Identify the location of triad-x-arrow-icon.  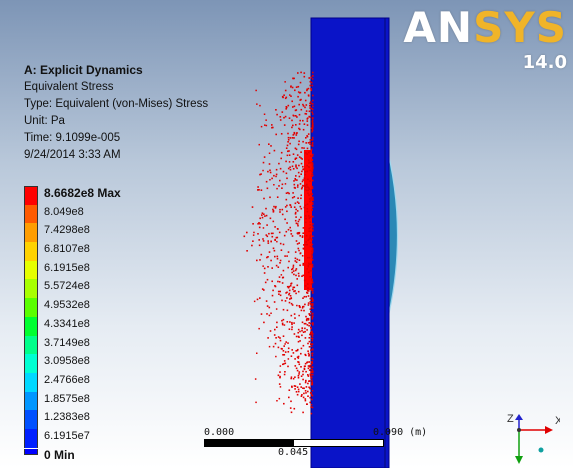
(549, 430).